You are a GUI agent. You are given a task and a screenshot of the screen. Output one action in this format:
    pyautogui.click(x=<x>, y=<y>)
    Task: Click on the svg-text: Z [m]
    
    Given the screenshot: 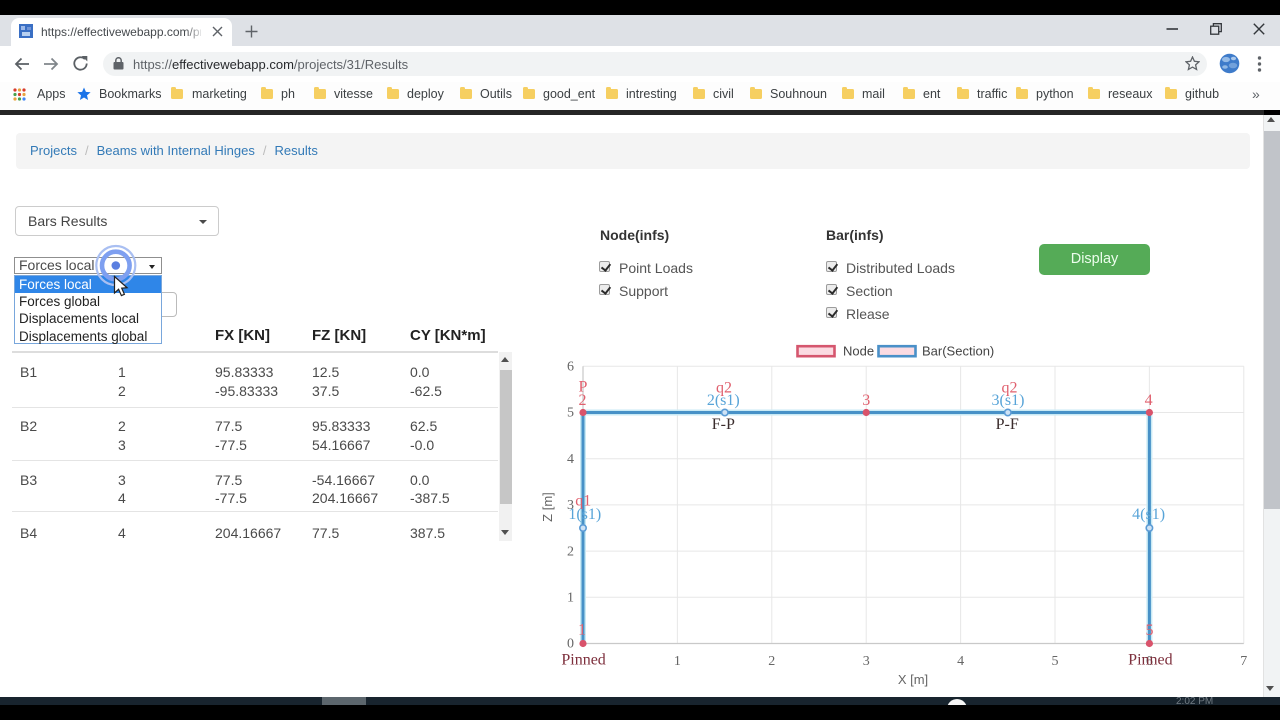 What is the action you would take?
    pyautogui.click(x=547, y=507)
    